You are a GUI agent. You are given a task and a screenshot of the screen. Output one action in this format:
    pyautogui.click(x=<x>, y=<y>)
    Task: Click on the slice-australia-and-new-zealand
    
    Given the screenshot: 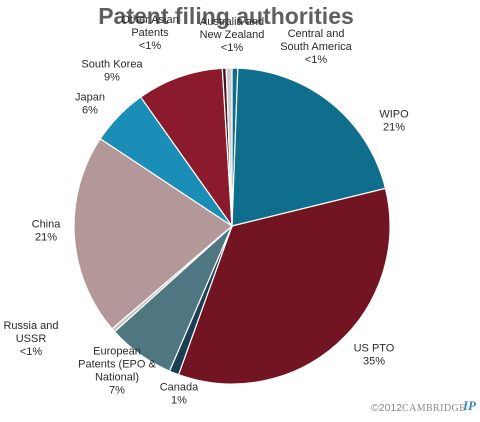 What is the action you would take?
    pyautogui.click(x=229, y=147)
    